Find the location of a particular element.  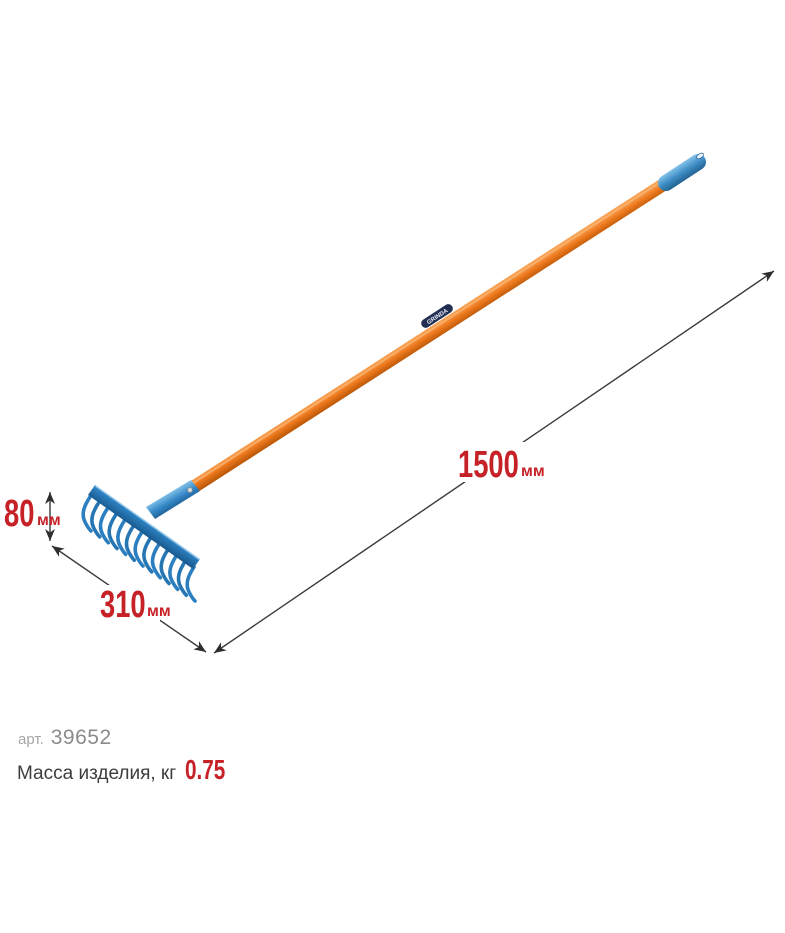

dim-value: 310 is located at coordinates (123, 605).